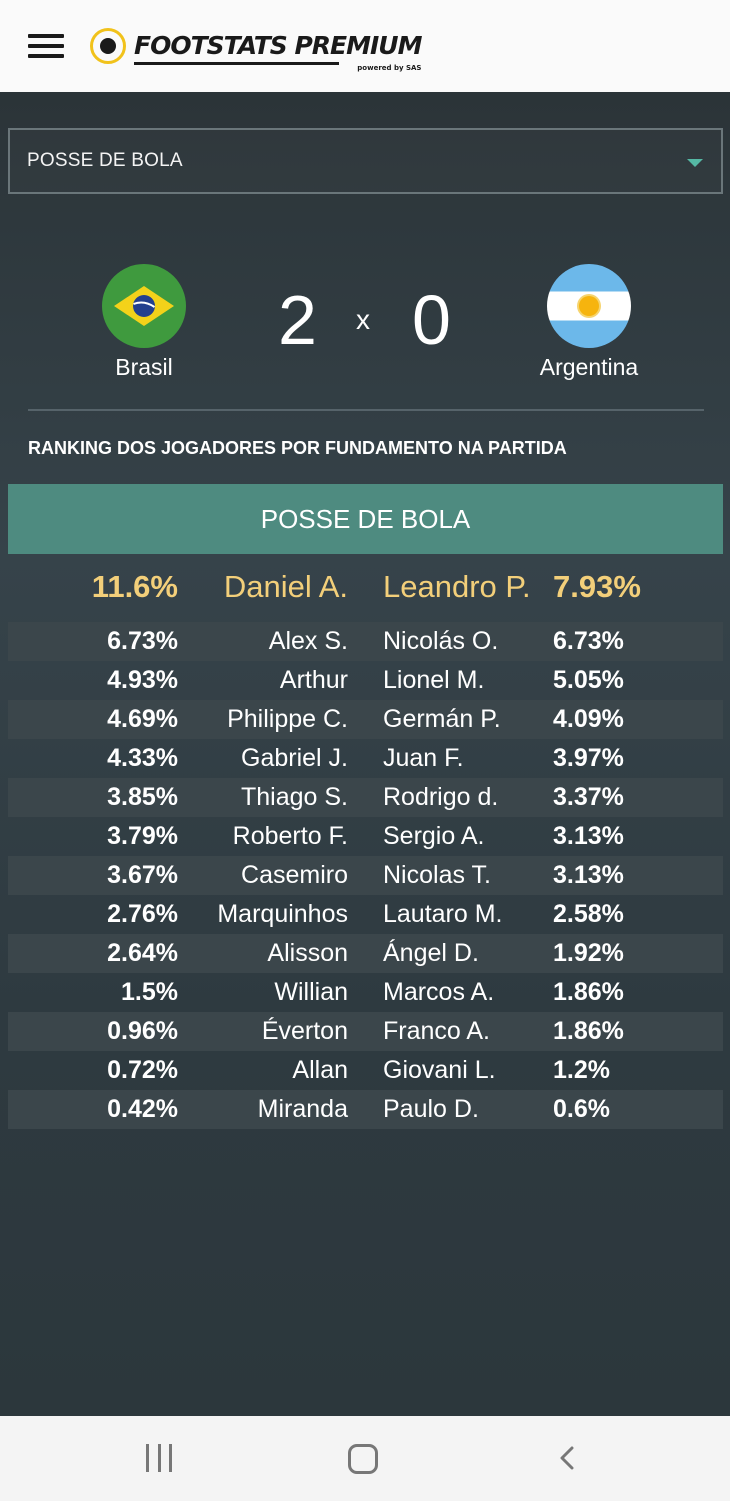 This screenshot has height=1501, width=730. Describe the element at coordinates (588, 797) in the screenshot. I see `away-player-value: 3.37%` at that location.